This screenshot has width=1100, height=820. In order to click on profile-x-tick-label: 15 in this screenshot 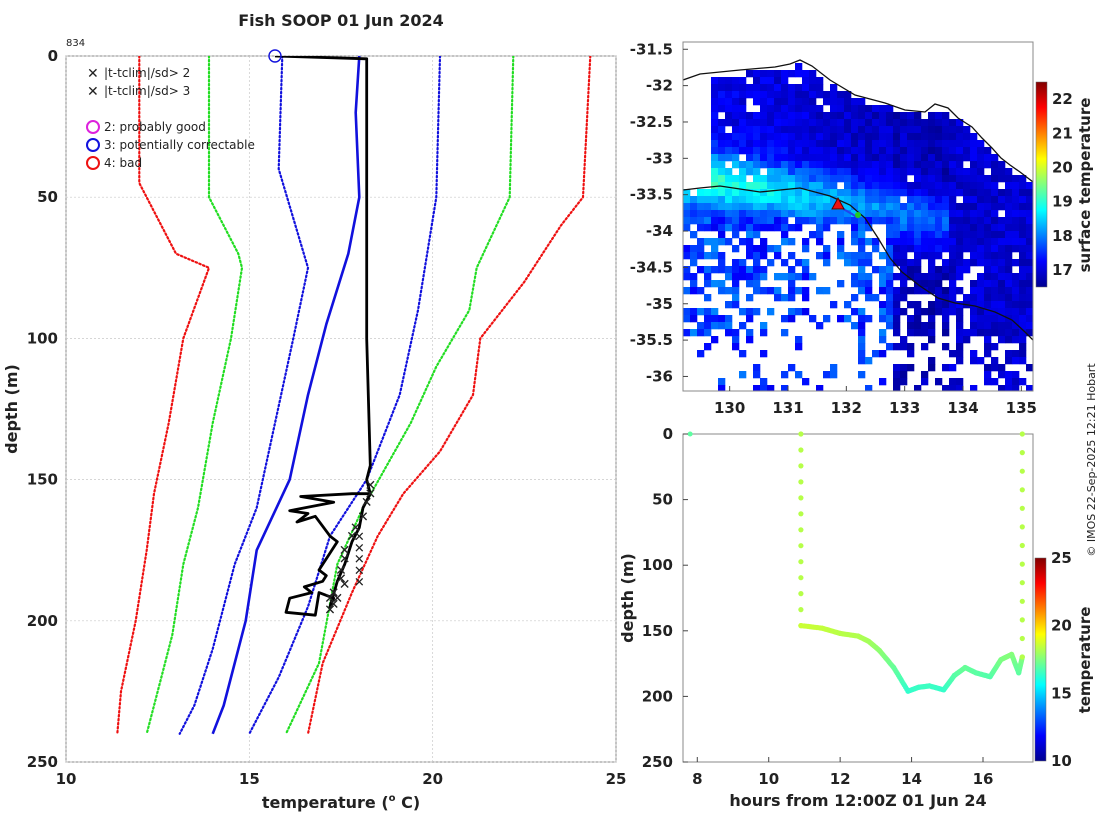, I will do `click(249, 779)`.